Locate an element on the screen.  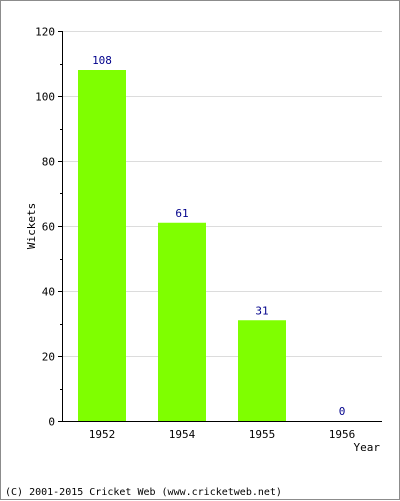
y-axis-label: Wickets is located at coordinates (31, 226).